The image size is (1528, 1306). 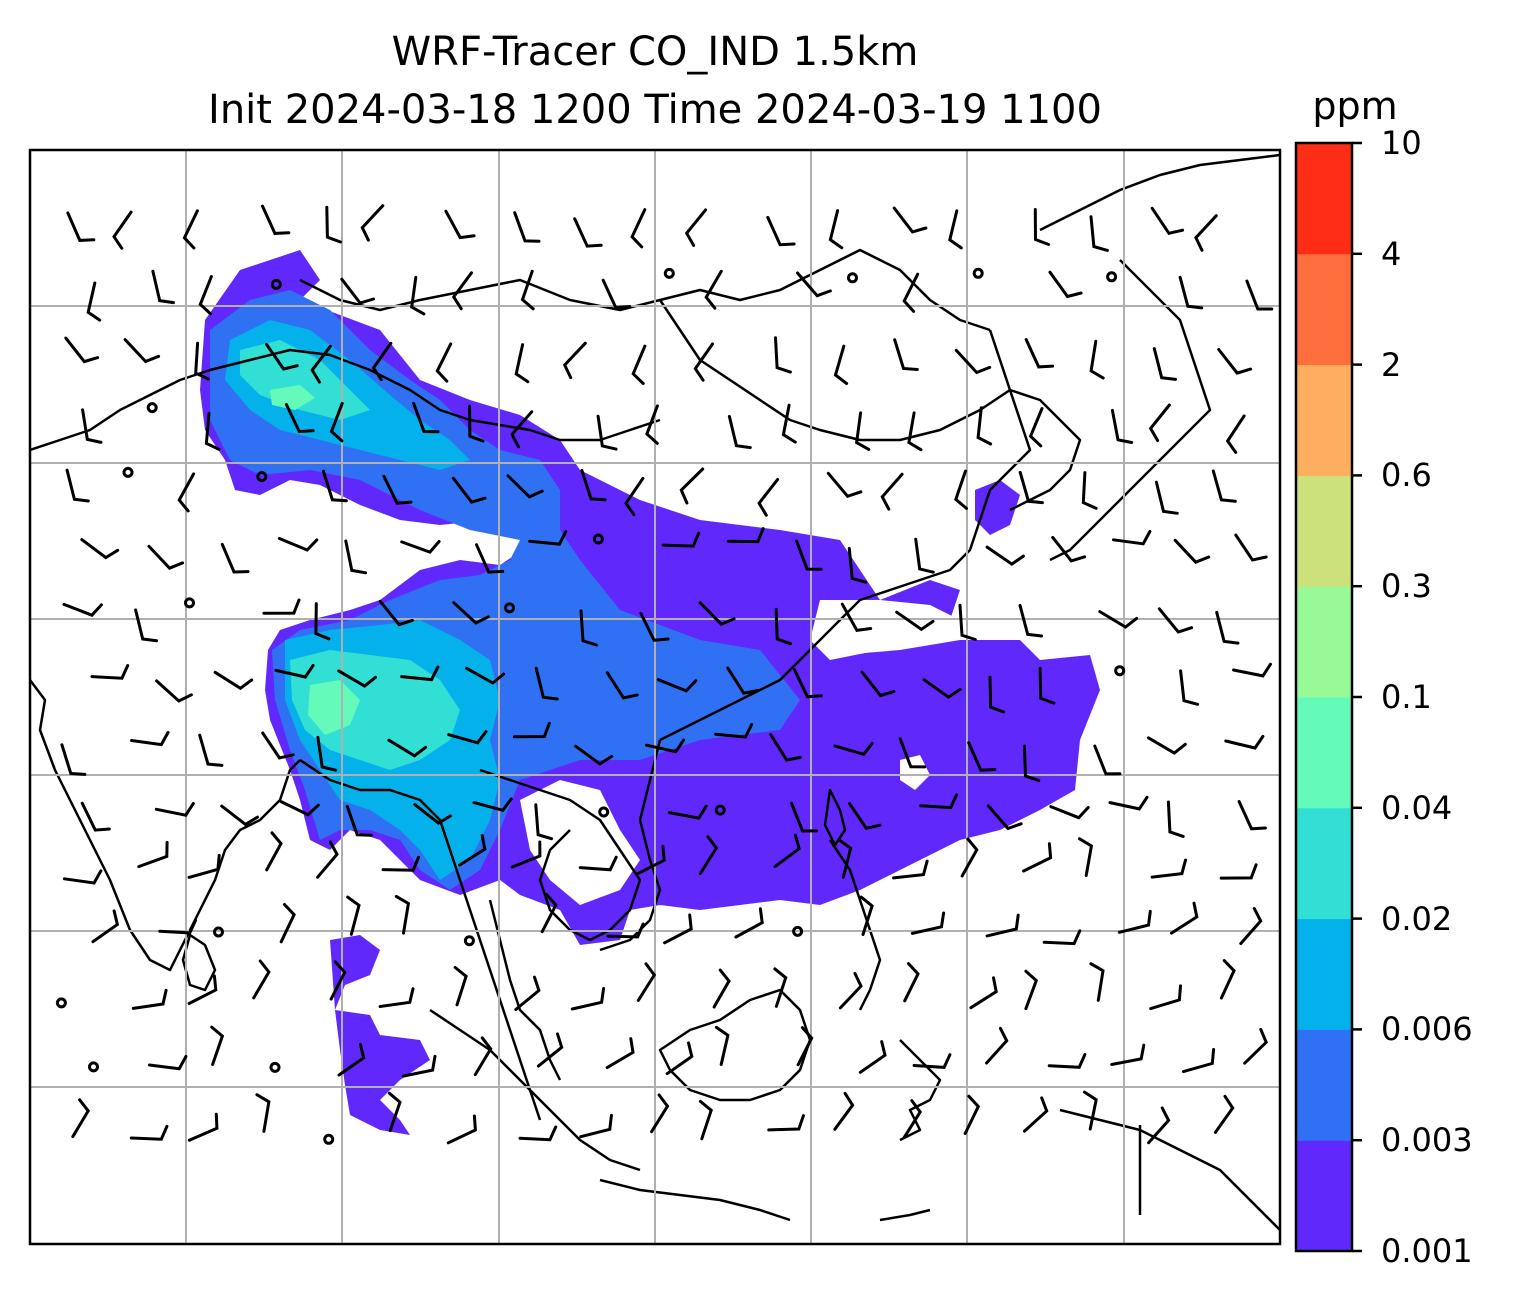 I want to click on coastline-korea, so click(x=1045, y=450).